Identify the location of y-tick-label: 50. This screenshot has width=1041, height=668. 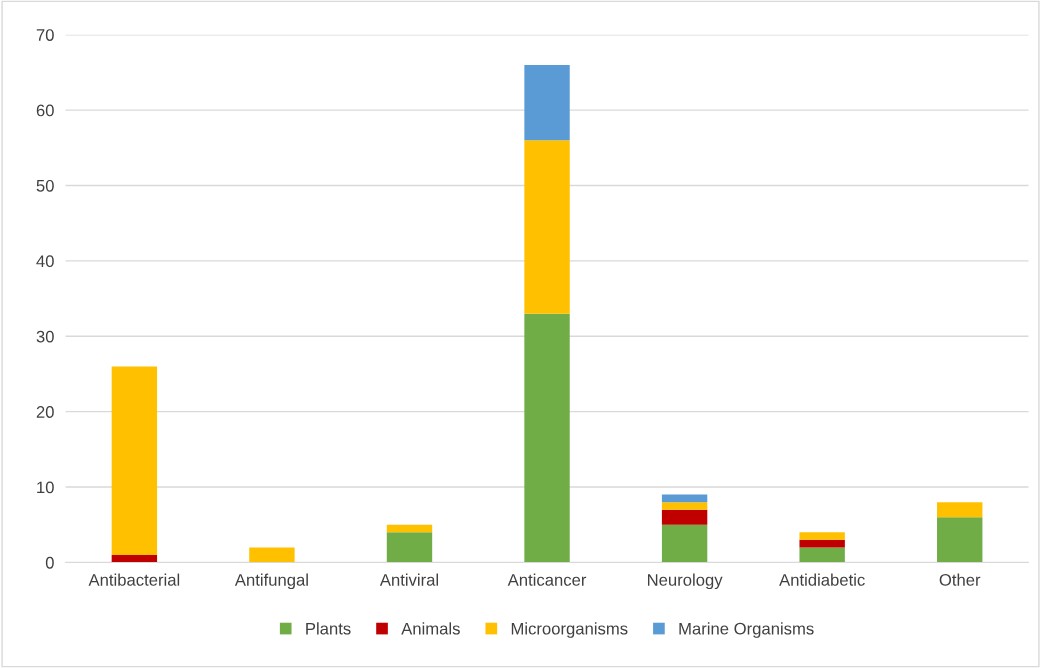
(45, 185).